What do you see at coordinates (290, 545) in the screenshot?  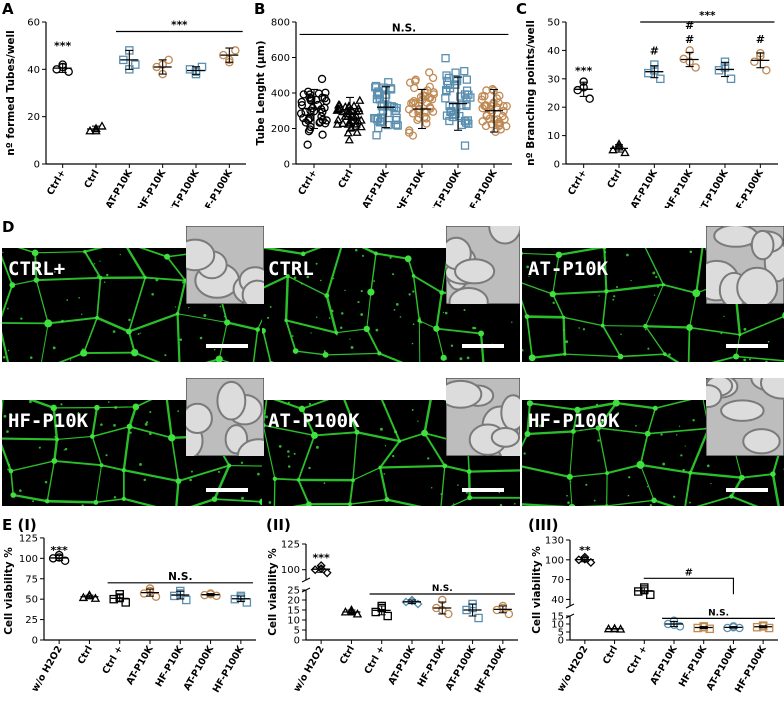 I see `y-tick-label: 125` at bounding box center [290, 545].